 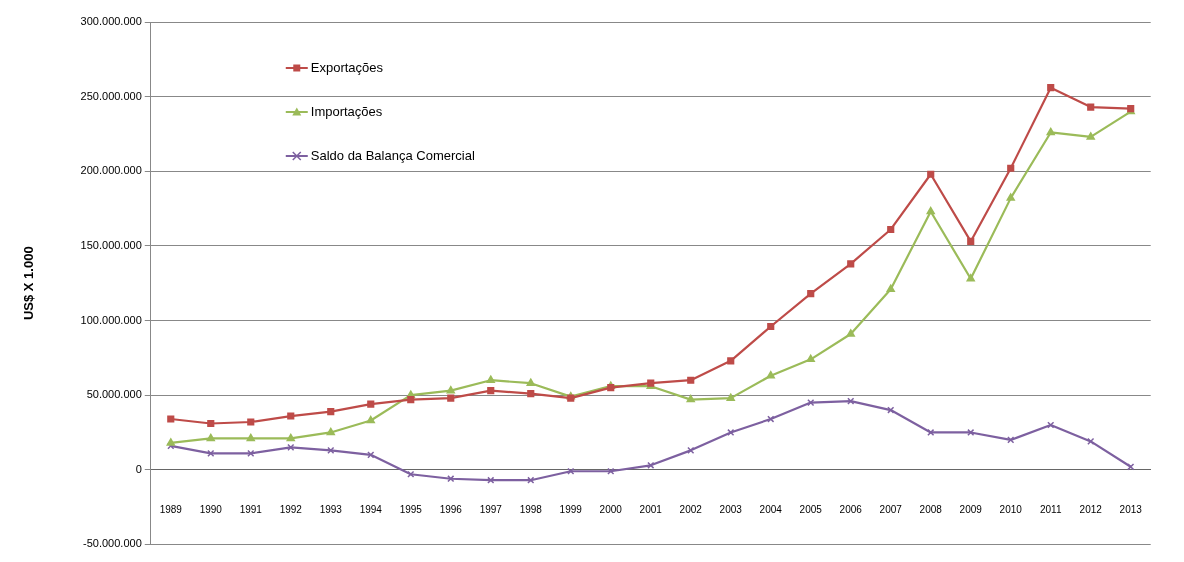 What do you see at coordinates (771, 509) in the screenshot?
I see `x-tick-label: 2004` at bounding box center [771, 509].